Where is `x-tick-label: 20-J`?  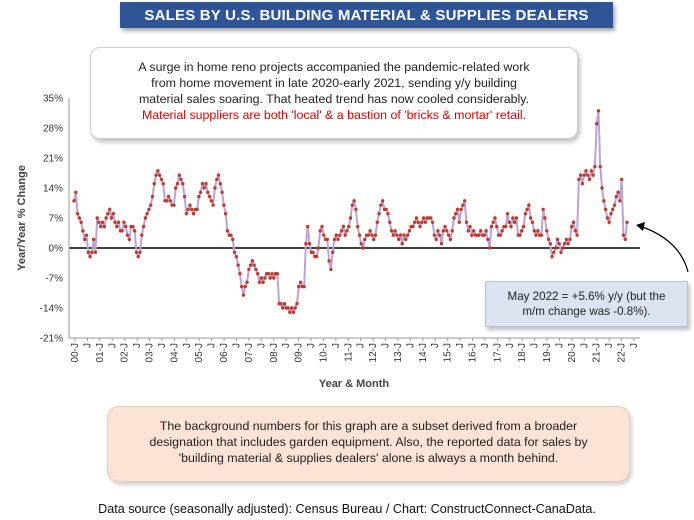
x-tick-label: 20-J is located at coordinates (572, 352).